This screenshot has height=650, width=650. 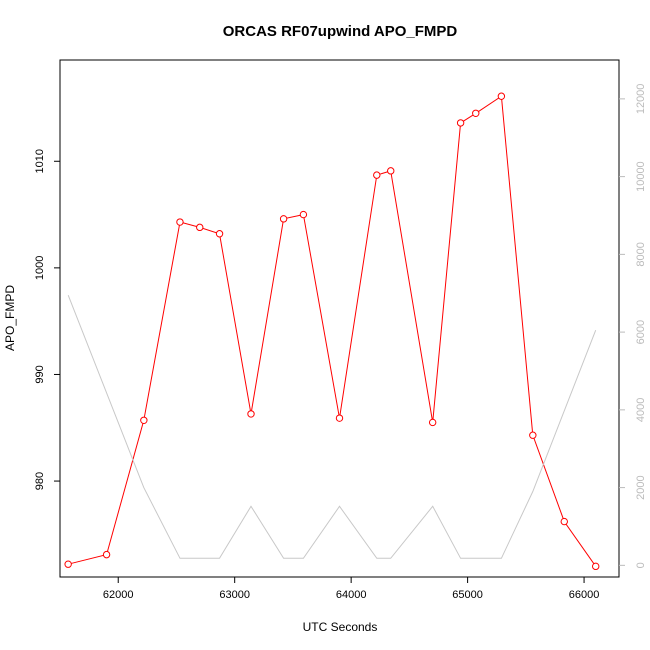 What do you see at coordinates (340, 627) in the screenshot?
I see `x-axis-label: UTC Seconds` at bounding box center [340, 627].